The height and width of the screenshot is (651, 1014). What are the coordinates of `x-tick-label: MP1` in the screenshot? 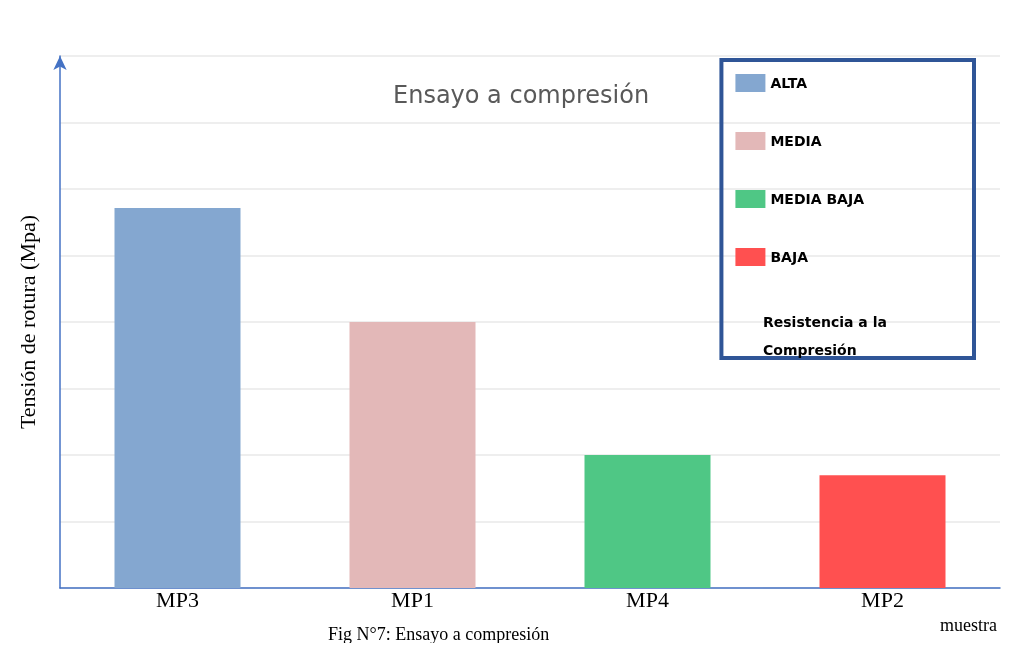 It's located at (412, 599).